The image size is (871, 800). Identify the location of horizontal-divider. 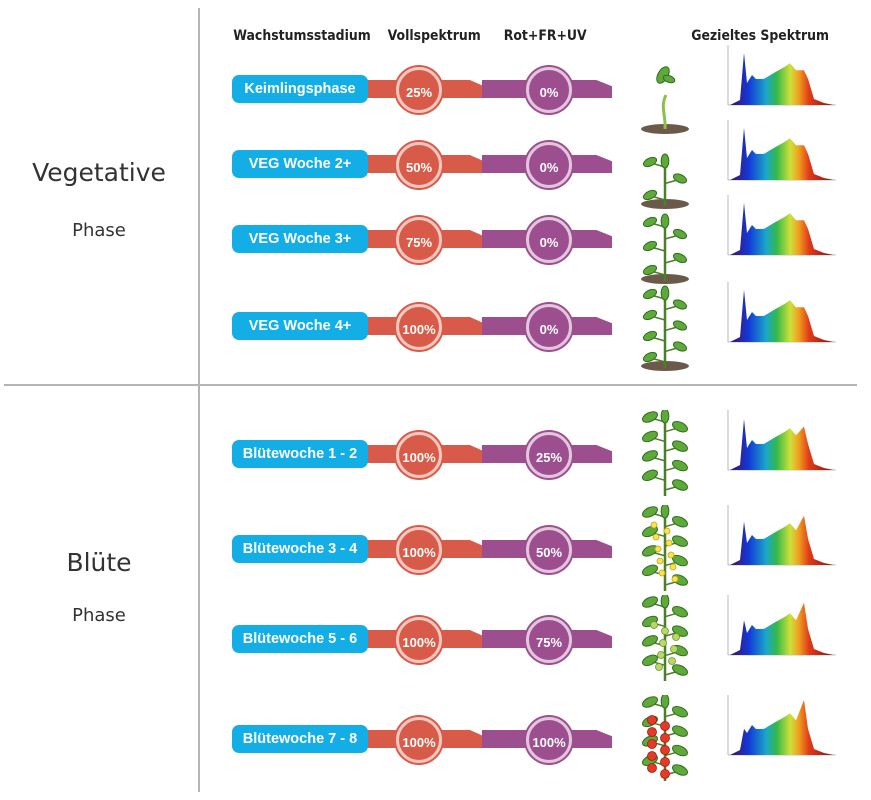
(430, 385).